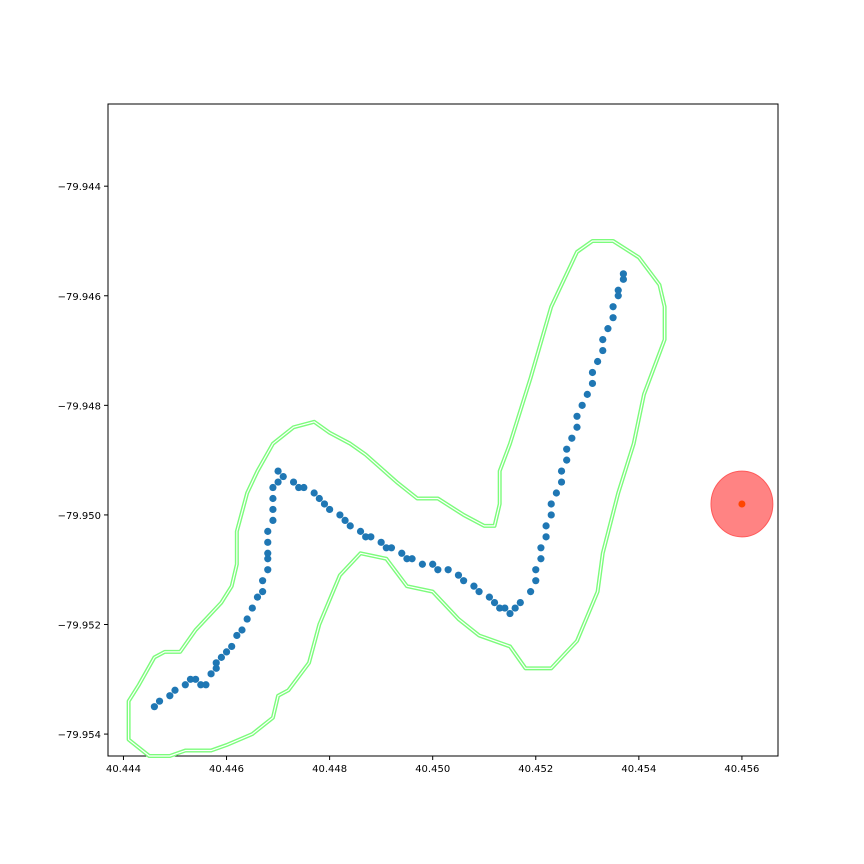 The image size is (864, 864). Describe the element at coordinates (123, 769) in the screenshot. I see `x-tick-label: 40.444` at that location.